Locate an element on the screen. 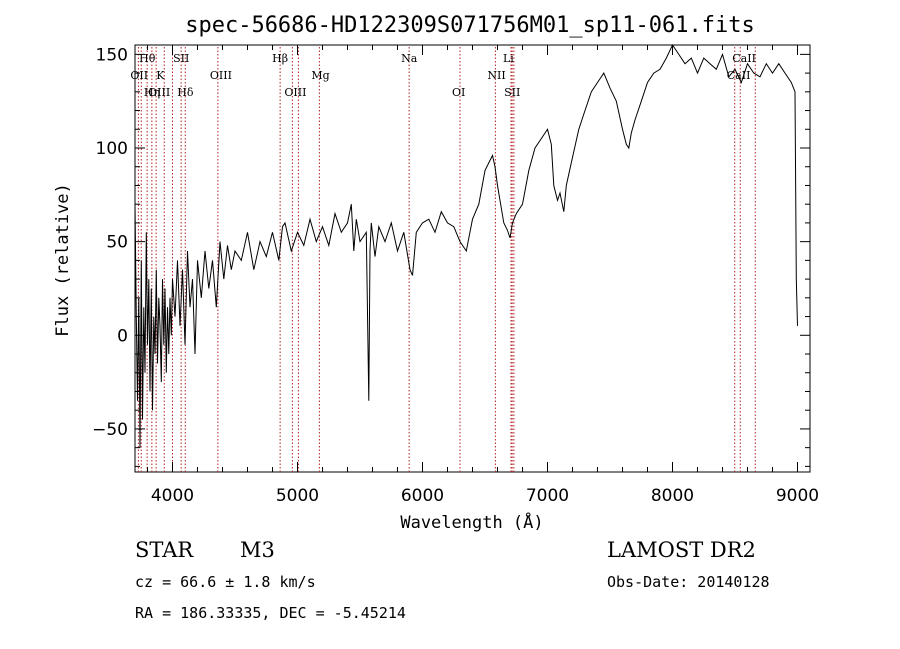  marker-label: OI is located at coordinates (458, 92).